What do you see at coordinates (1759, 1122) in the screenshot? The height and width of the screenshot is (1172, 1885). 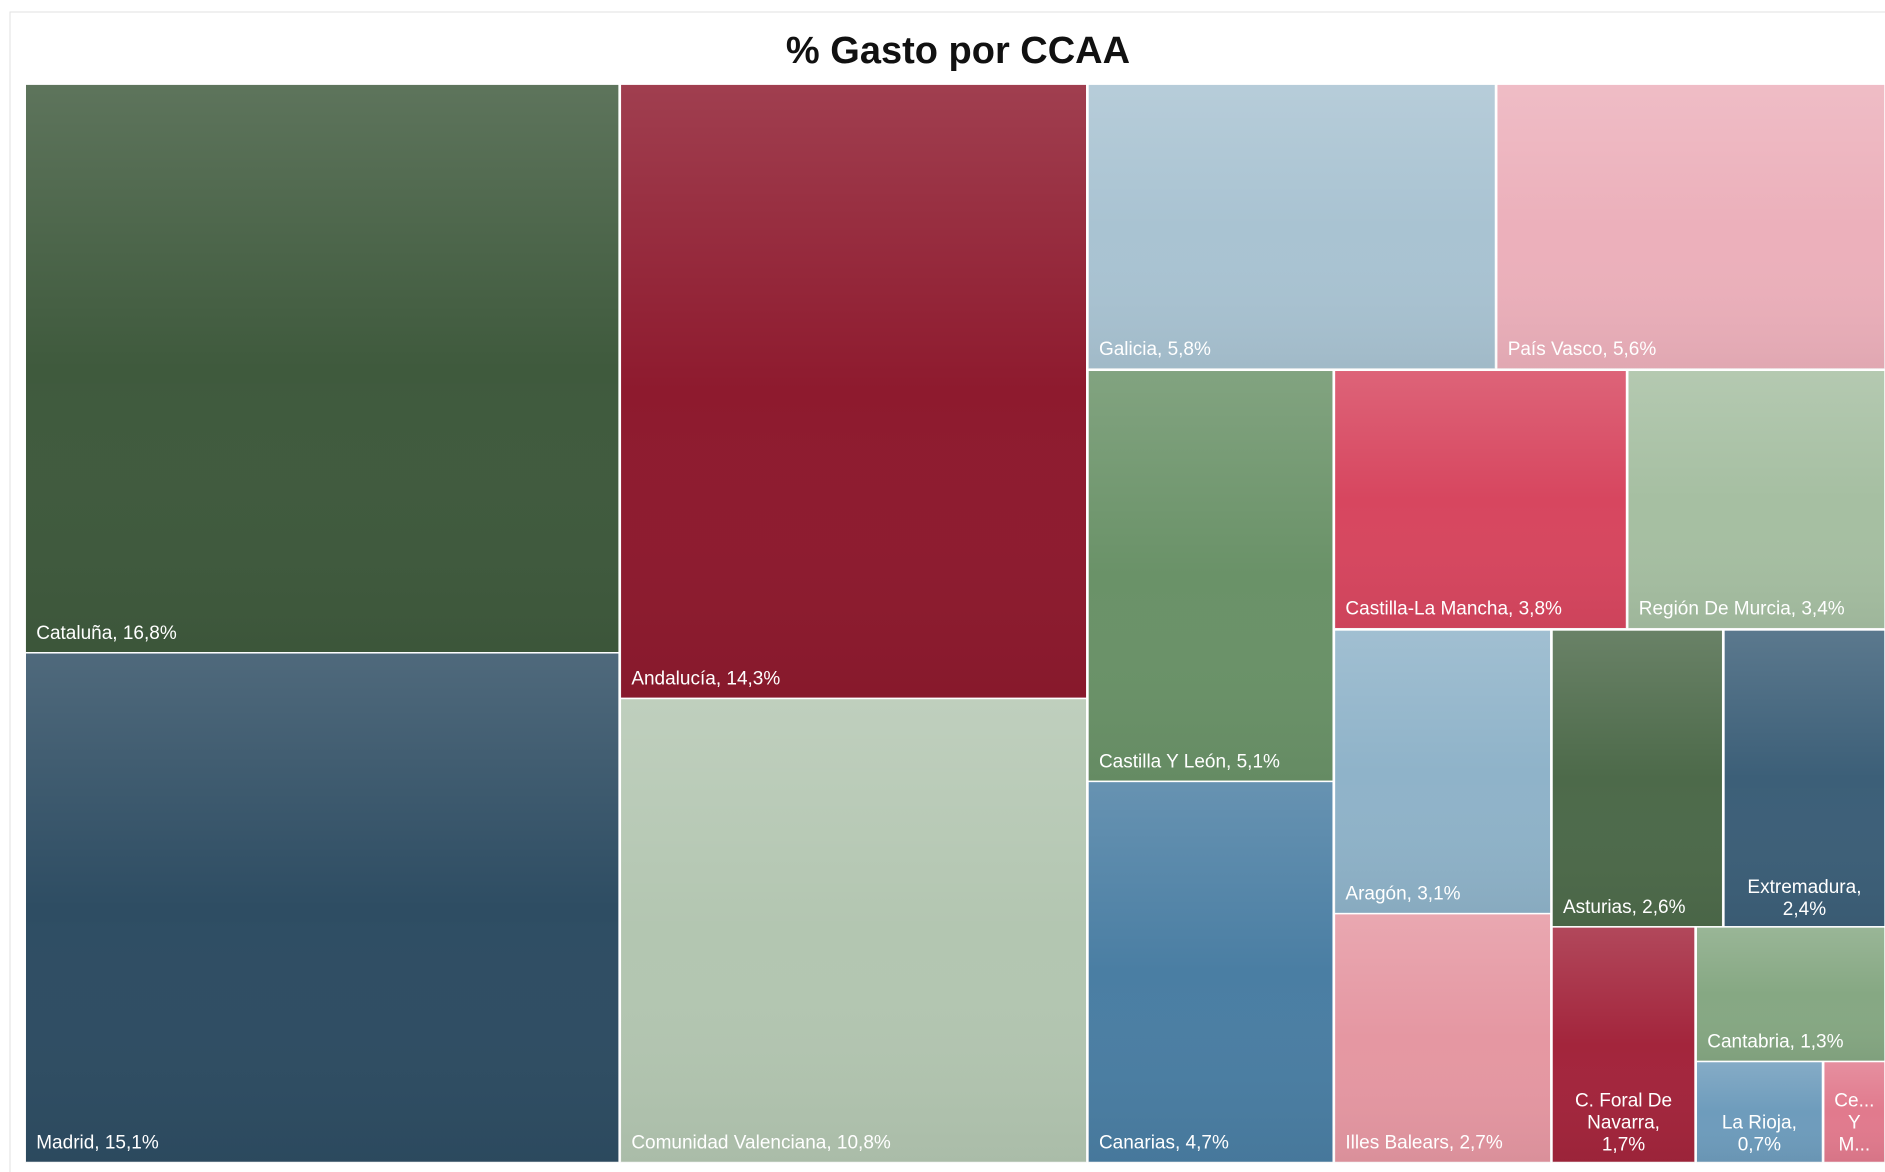 I see `tile-label: La Rioja,` at bounding box center [1759, 1122].